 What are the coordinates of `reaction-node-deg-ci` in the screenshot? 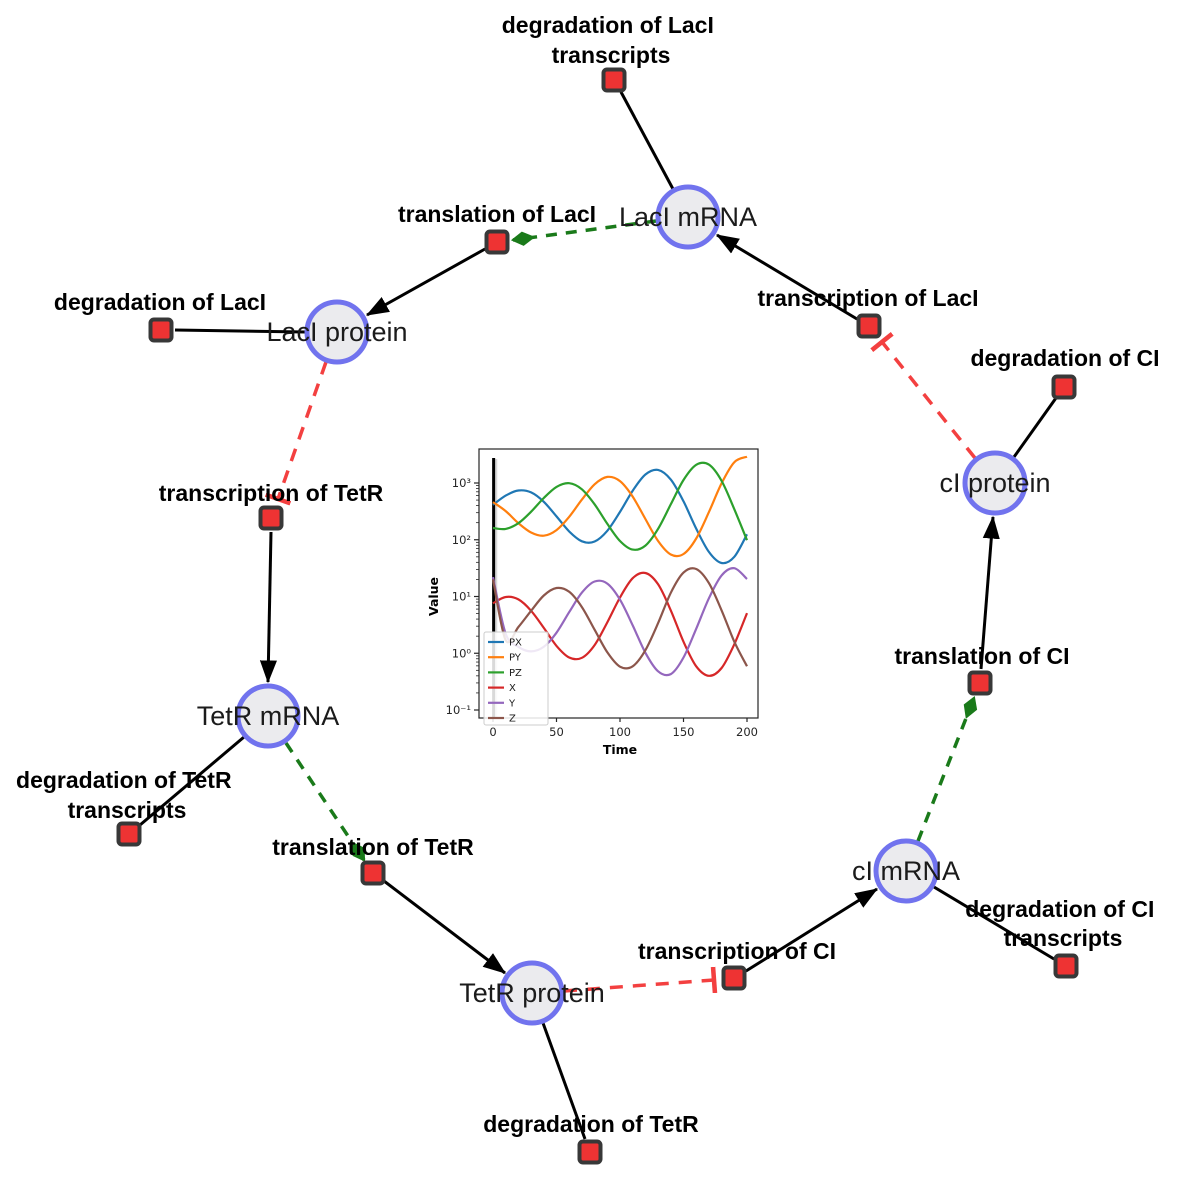 It's located at (1064, 387).